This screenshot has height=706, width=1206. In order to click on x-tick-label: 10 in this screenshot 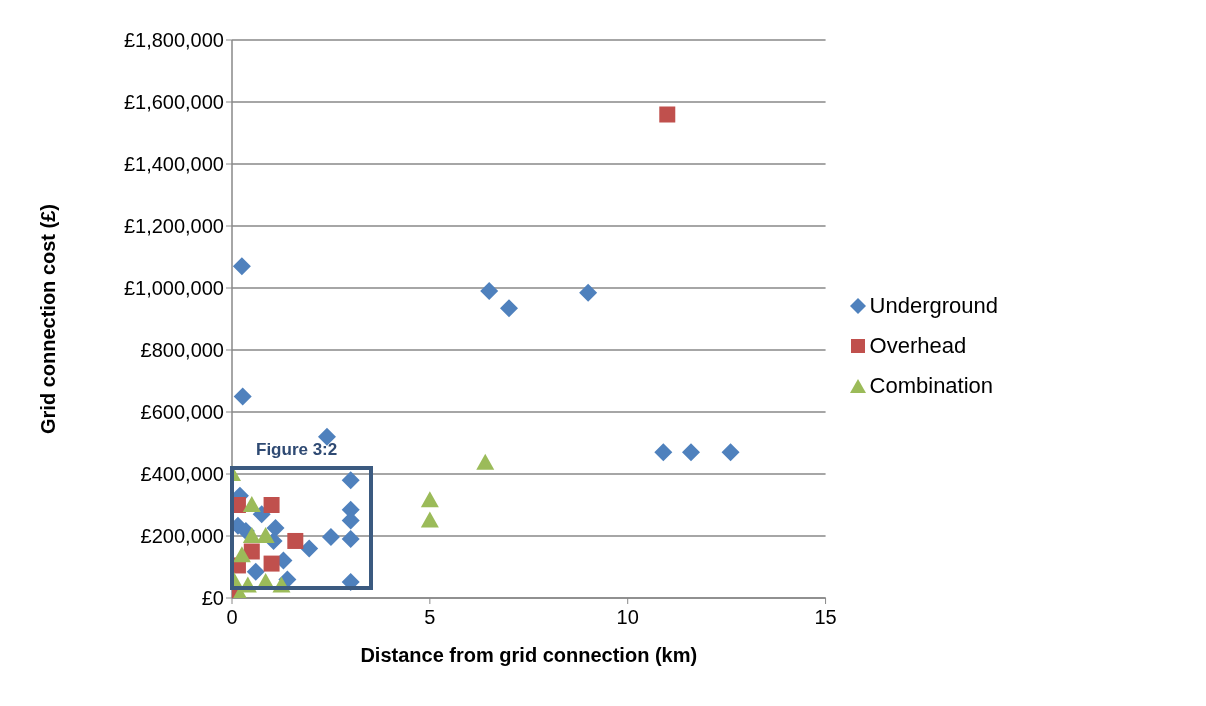, I will do `click(627, 617)`.